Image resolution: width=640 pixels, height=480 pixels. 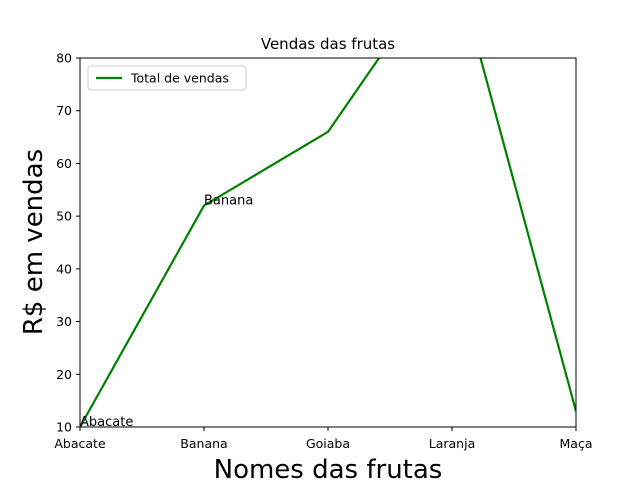 What do you see at coordinates (64, 374) in the screenshot?
I see `y-tick-label: 20` at bounding box center [64, 374].